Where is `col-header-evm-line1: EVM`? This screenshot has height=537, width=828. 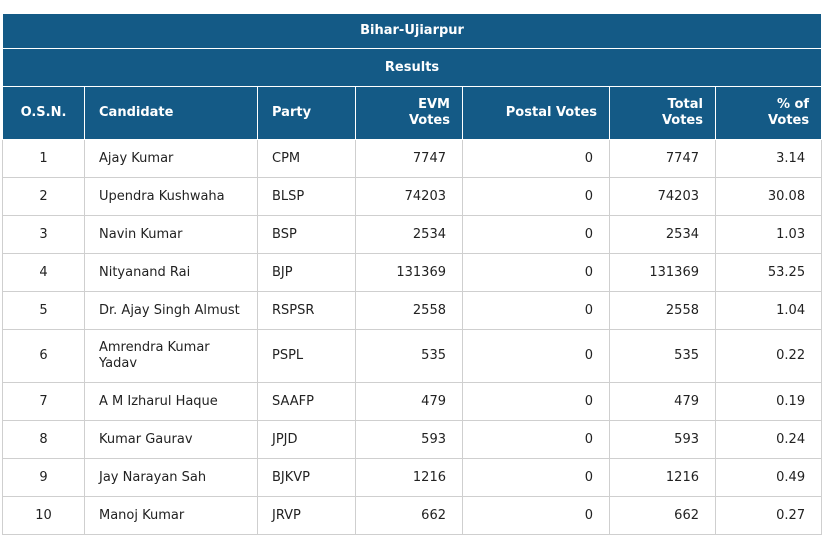 col-header-evm-line1: EVM is located at coordinates (434, 104).